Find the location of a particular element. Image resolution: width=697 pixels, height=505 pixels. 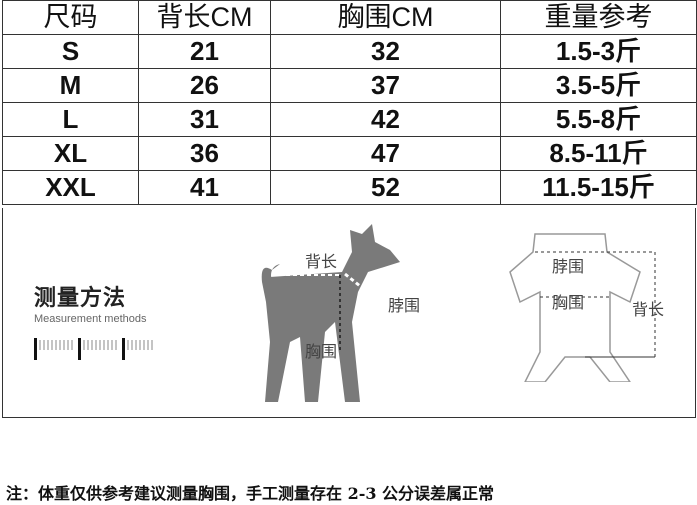

table-cell: XXL is located at coordinates (70, 187).